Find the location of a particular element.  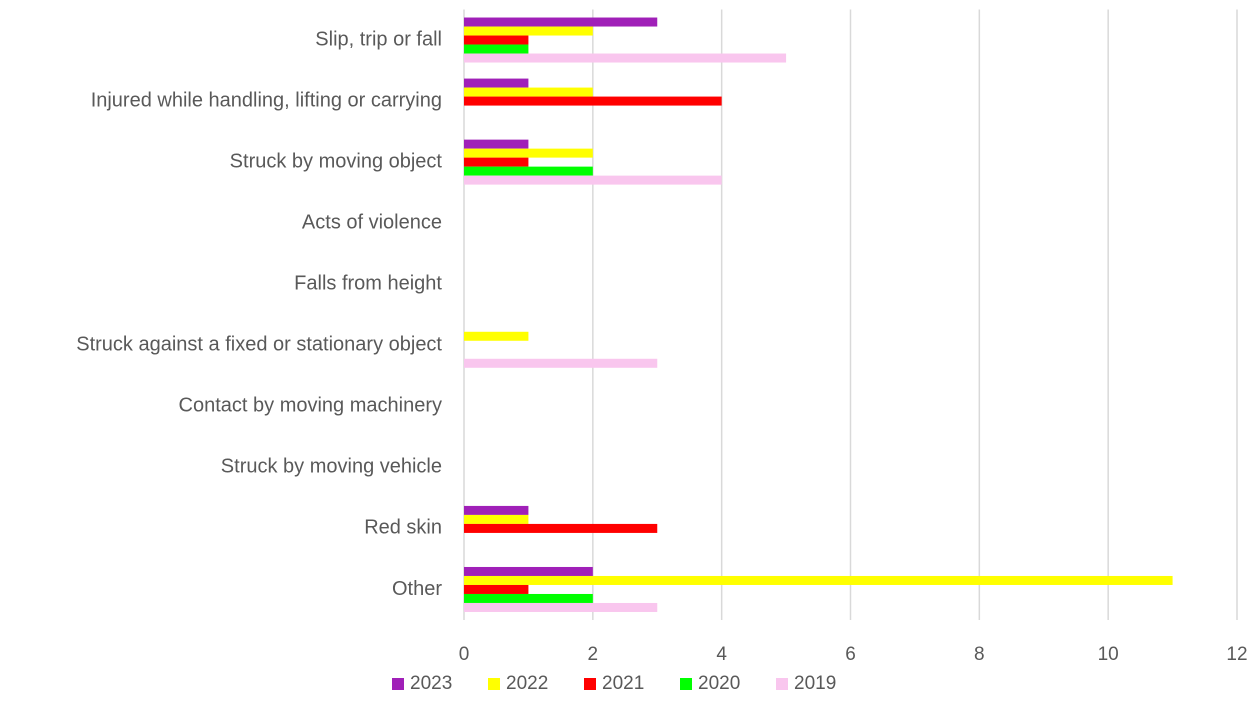

x-tick-label: 2 is located at coordinates (593, 654).